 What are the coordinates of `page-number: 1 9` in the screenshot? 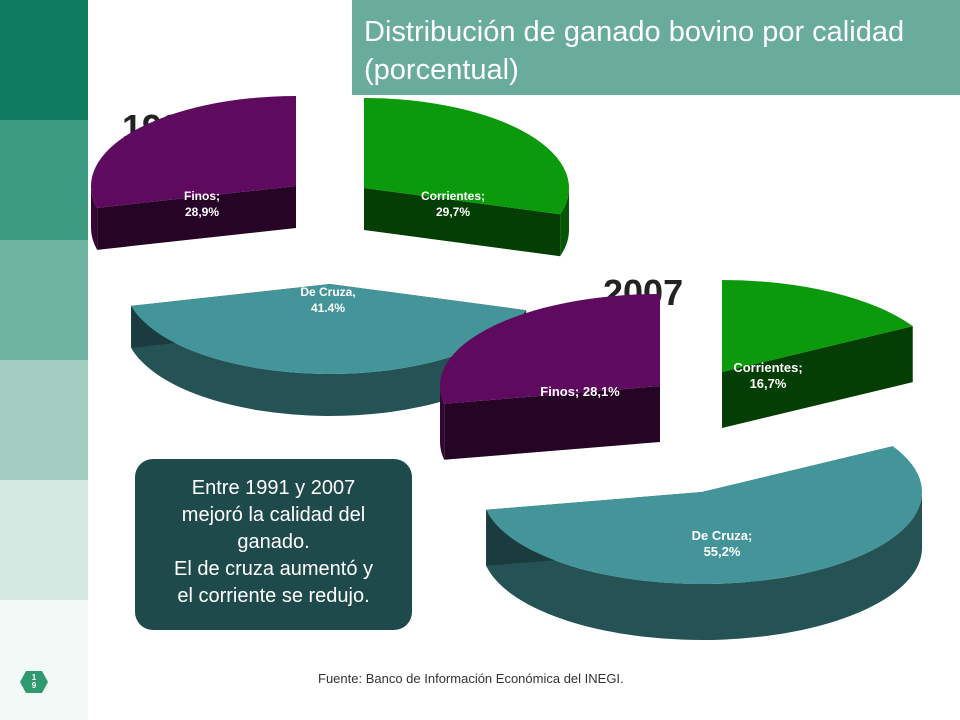 It's located at (34, 682).